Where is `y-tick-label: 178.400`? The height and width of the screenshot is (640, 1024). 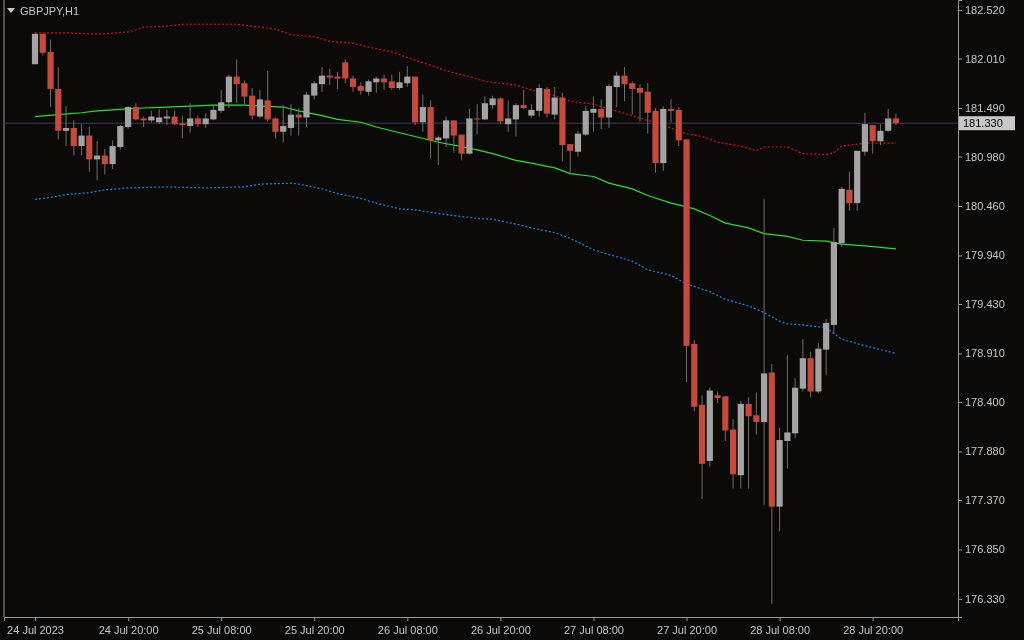
y-tick-label: 178.400 is located at coordinates (985, 402).